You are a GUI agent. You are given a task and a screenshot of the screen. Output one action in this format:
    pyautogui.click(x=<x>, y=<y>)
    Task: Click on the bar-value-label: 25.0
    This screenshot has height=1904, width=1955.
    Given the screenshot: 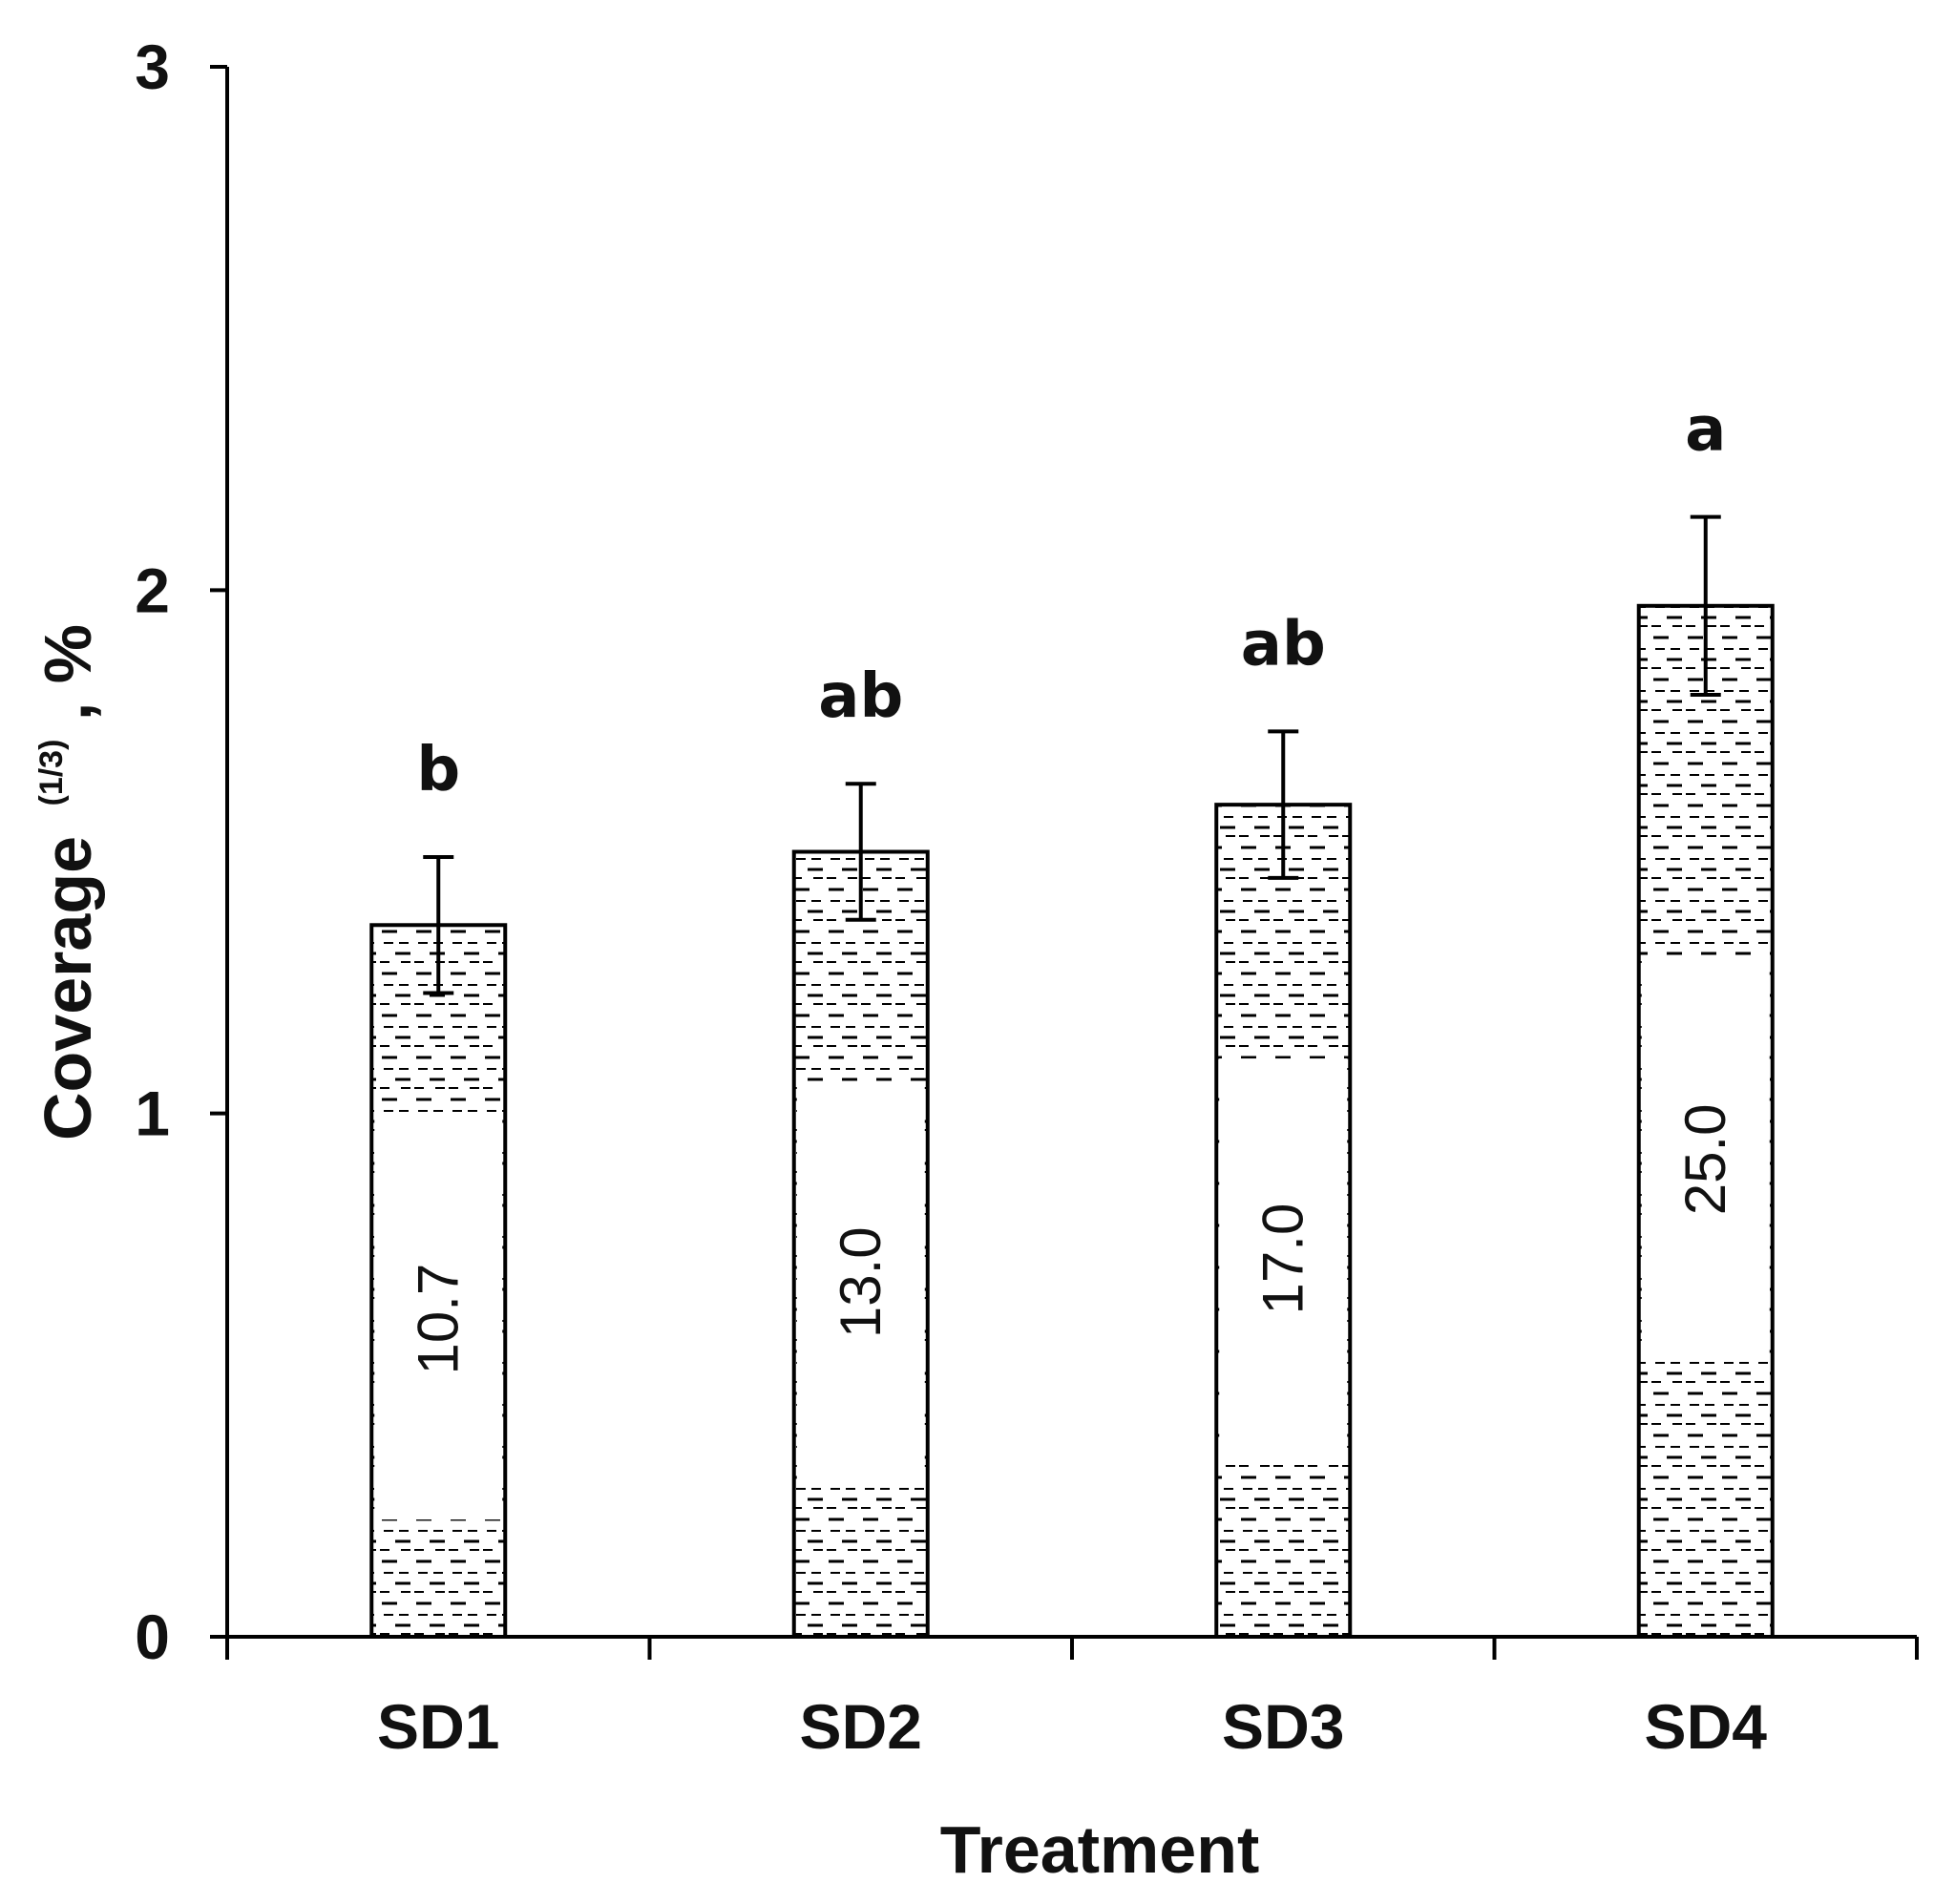 What is the action you would take?
    pyautogui.click(x=1705, y=1160)
    